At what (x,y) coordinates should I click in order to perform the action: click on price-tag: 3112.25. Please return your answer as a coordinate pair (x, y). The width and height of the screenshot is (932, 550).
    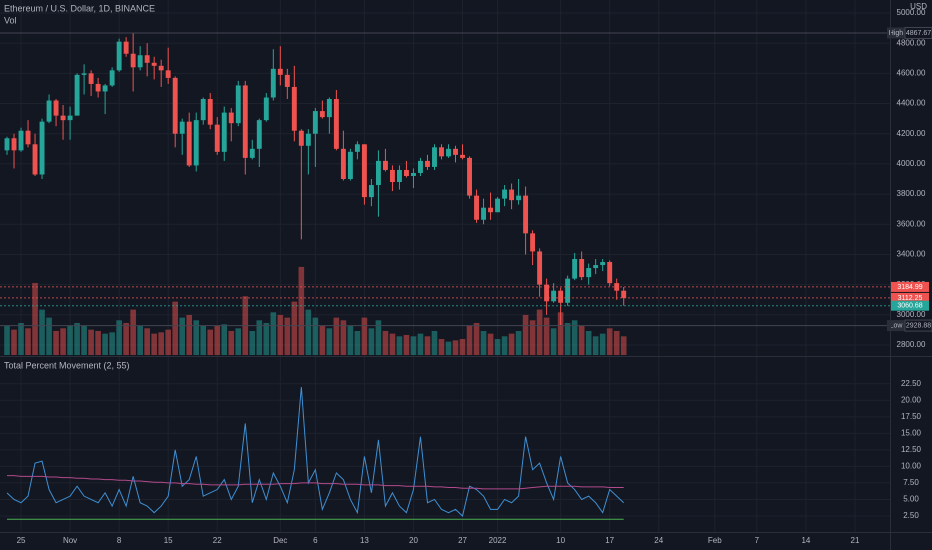
    Looking at the image, I should click on (910, 298).